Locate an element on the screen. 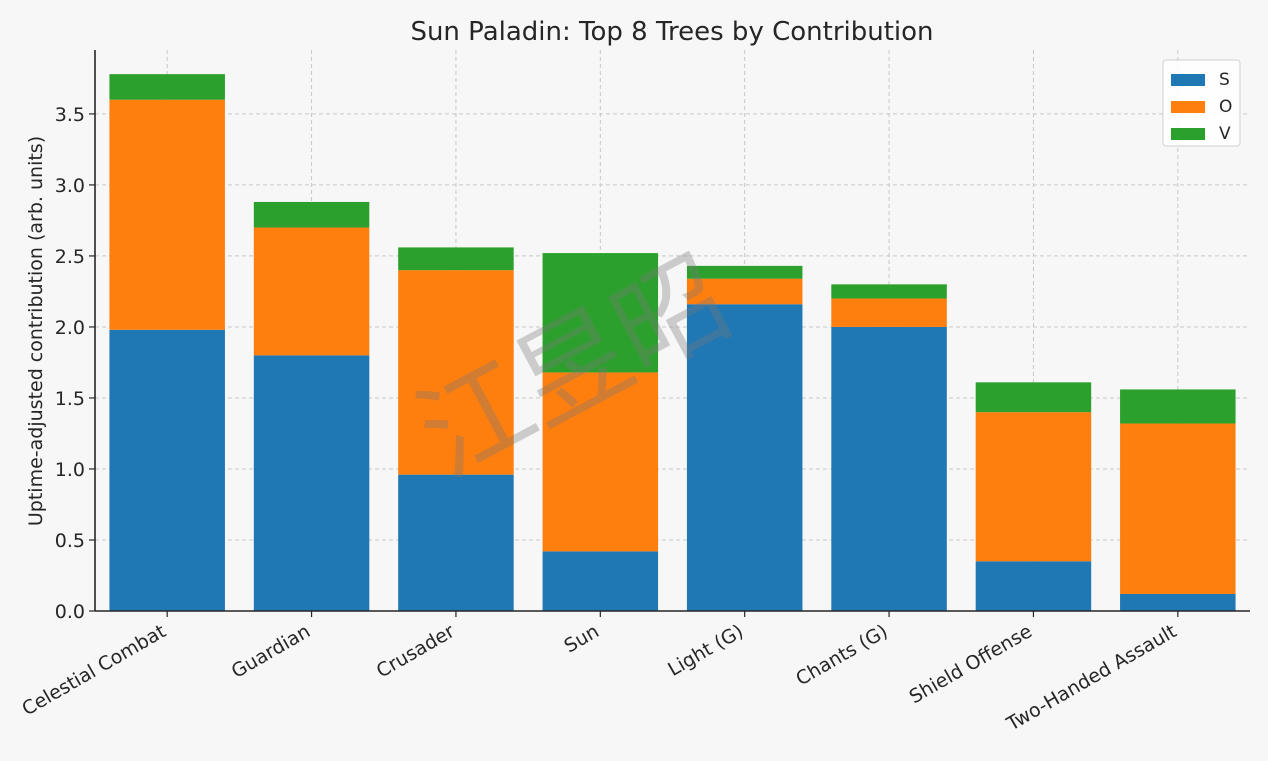 The height and width of the screenshot is (761, 1268). chart-title: Sun Paladin: Top 8 Trees by Contribution is located at coordinates (671, 32).